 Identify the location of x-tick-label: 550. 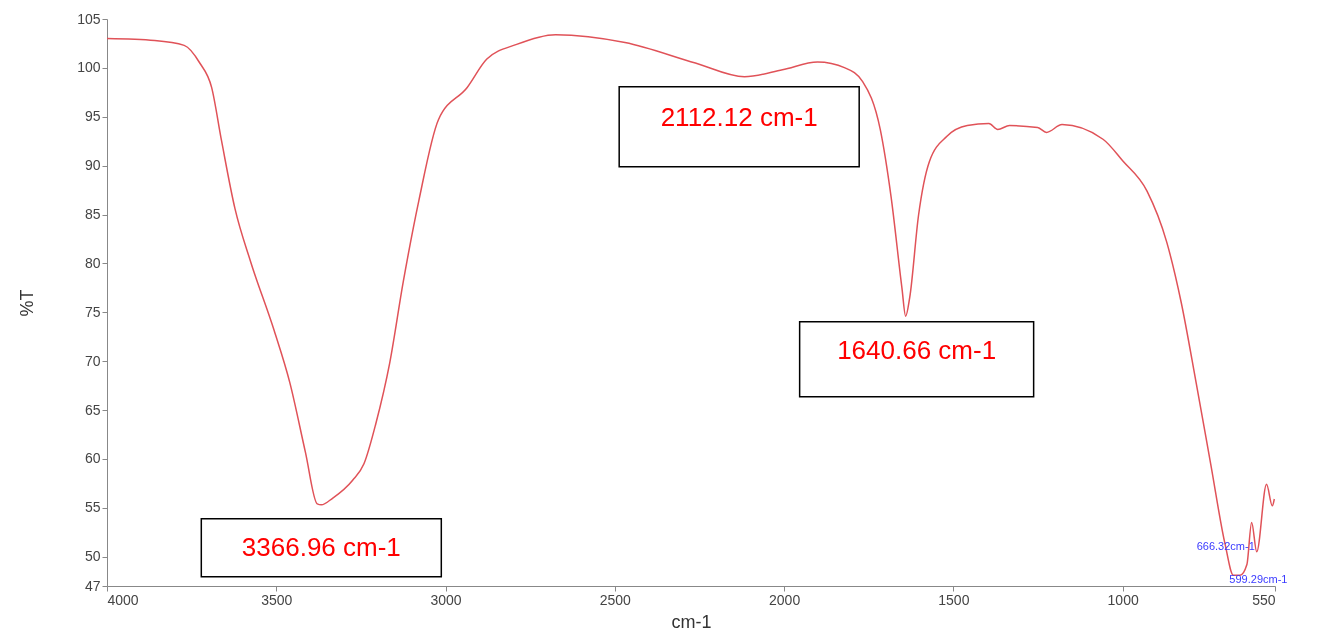
(1264, 599).